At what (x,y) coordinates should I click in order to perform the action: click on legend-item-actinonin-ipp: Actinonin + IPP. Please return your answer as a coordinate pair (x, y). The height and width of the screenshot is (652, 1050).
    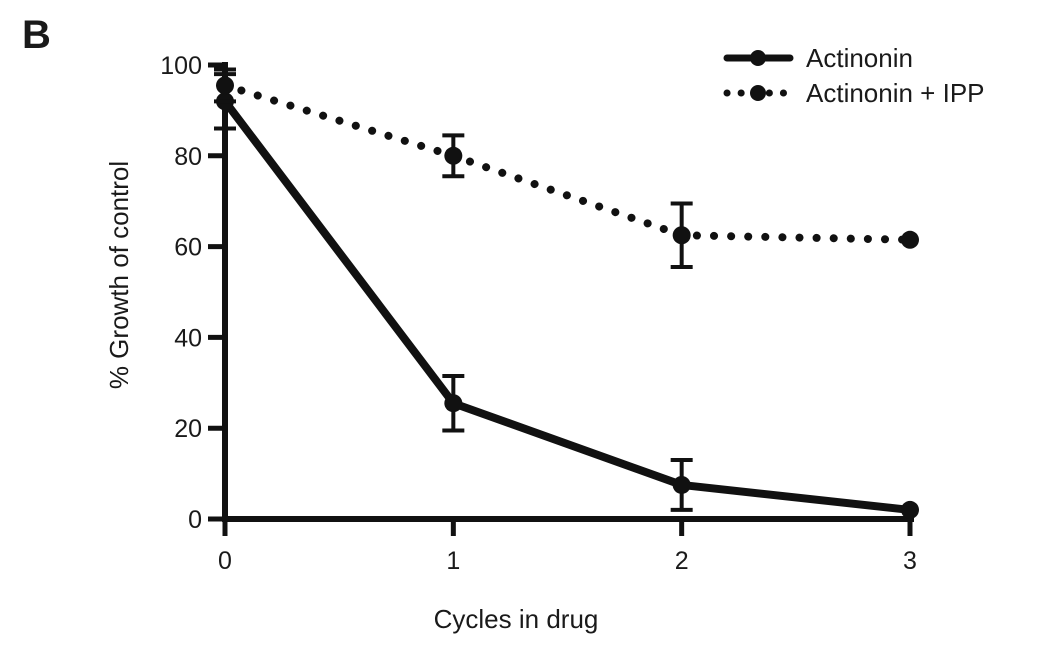
    Looking at the image, I should click on (854, 93).